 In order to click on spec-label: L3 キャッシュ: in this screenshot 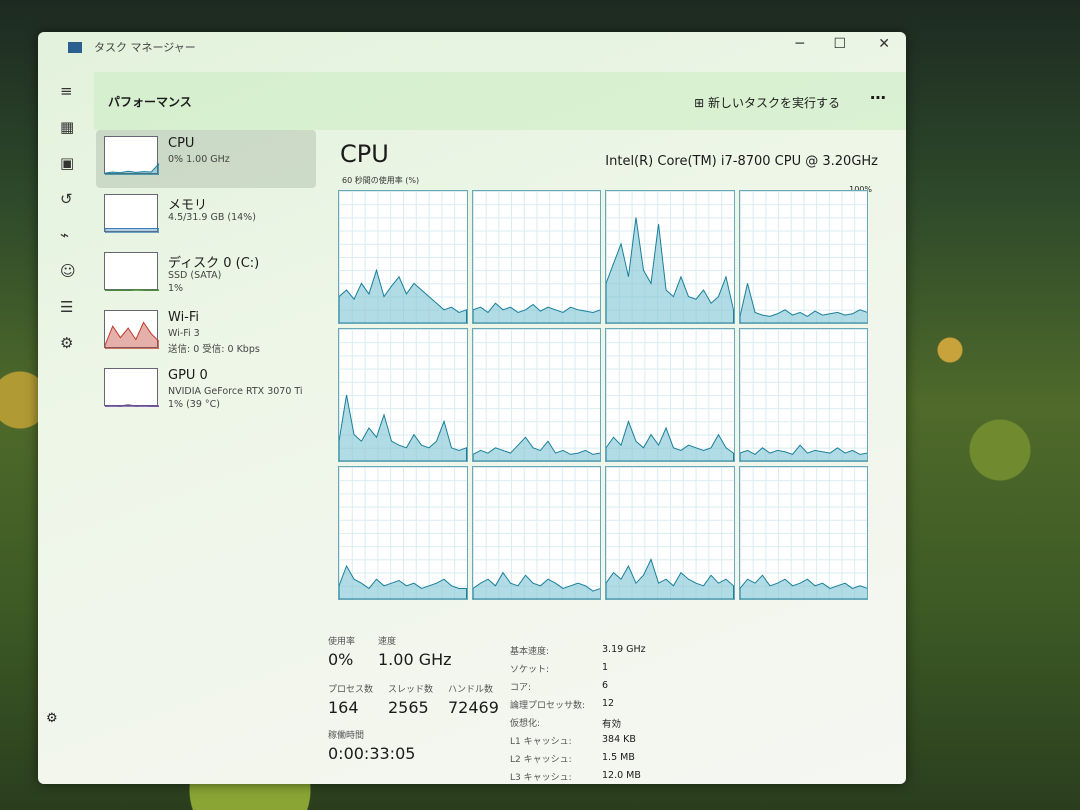, I will do `click(541, 778)`.